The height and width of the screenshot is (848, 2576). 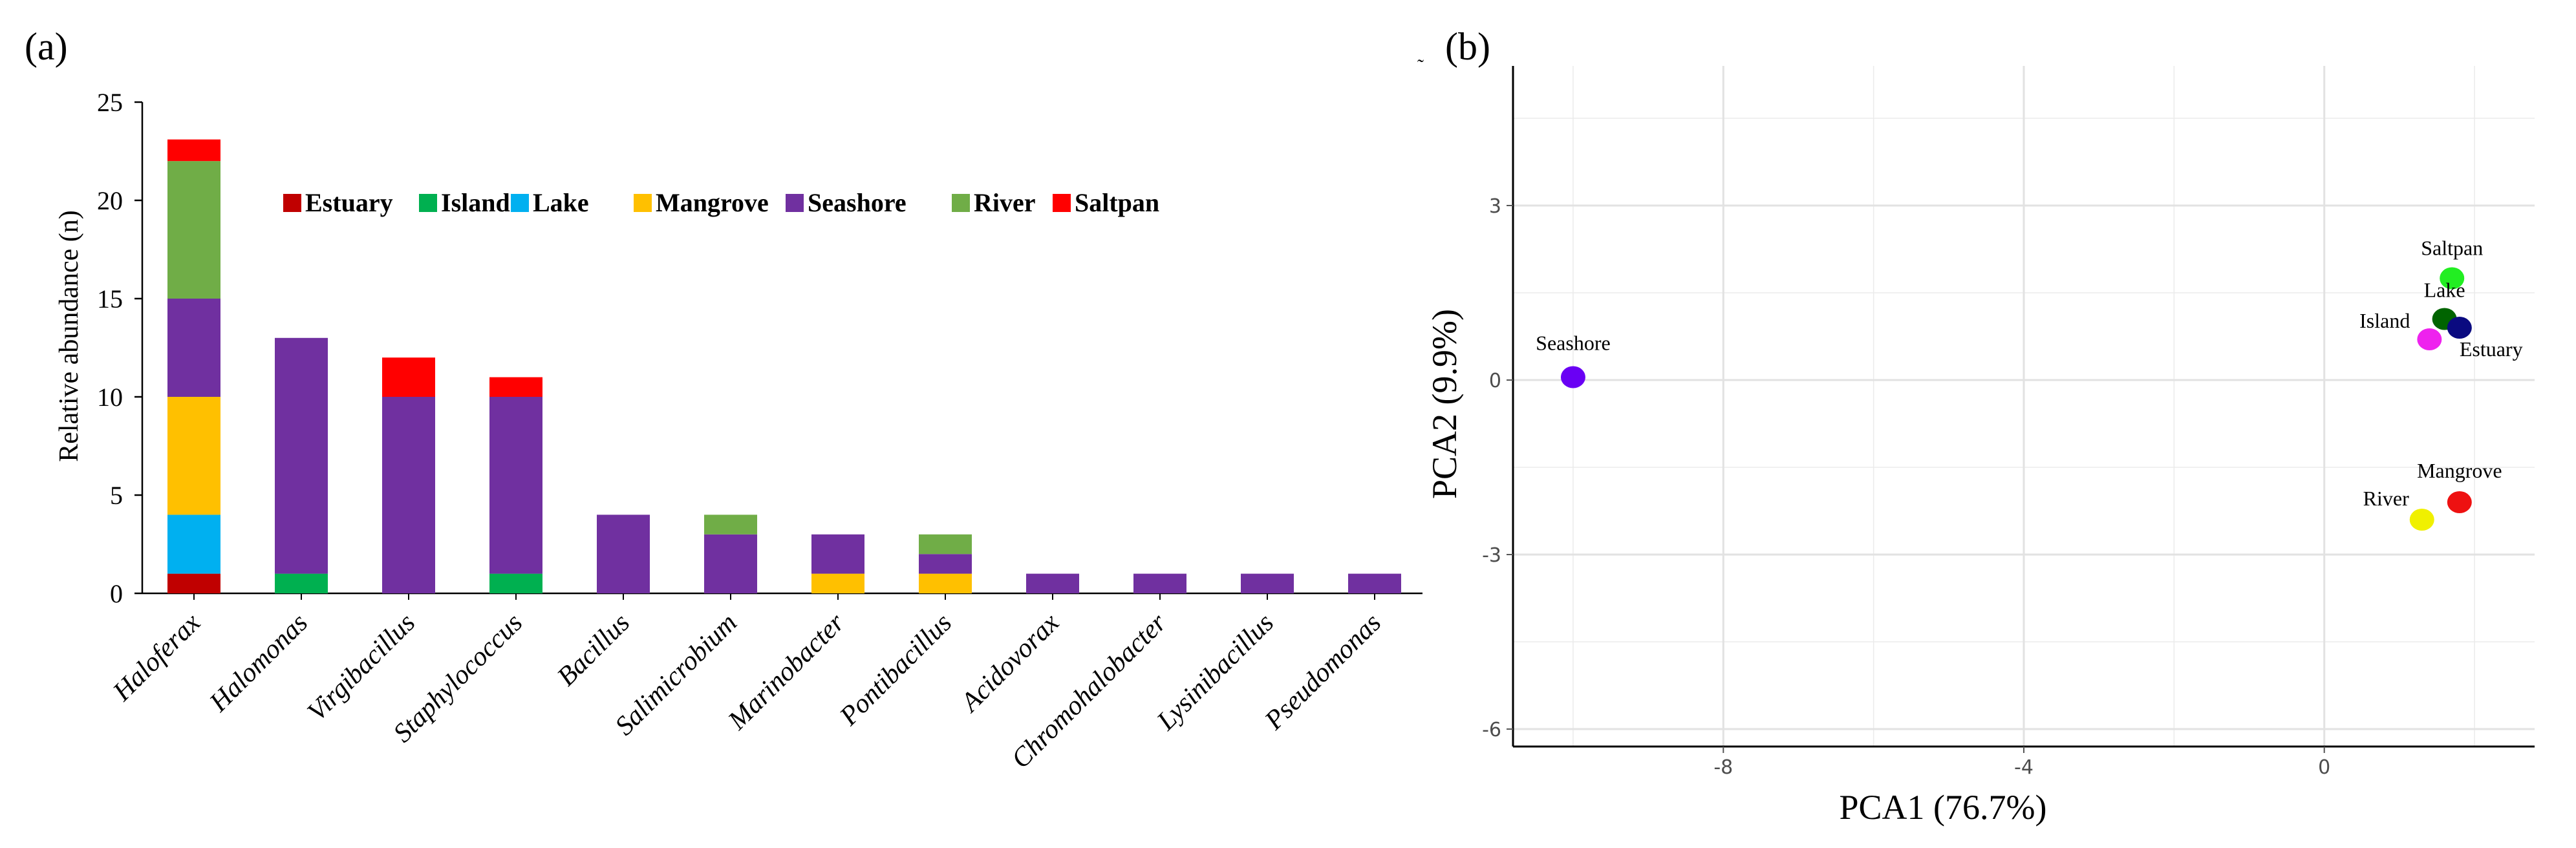 I want to click on x-tick-label: Pontibacillus, so click(x=895, y=670).